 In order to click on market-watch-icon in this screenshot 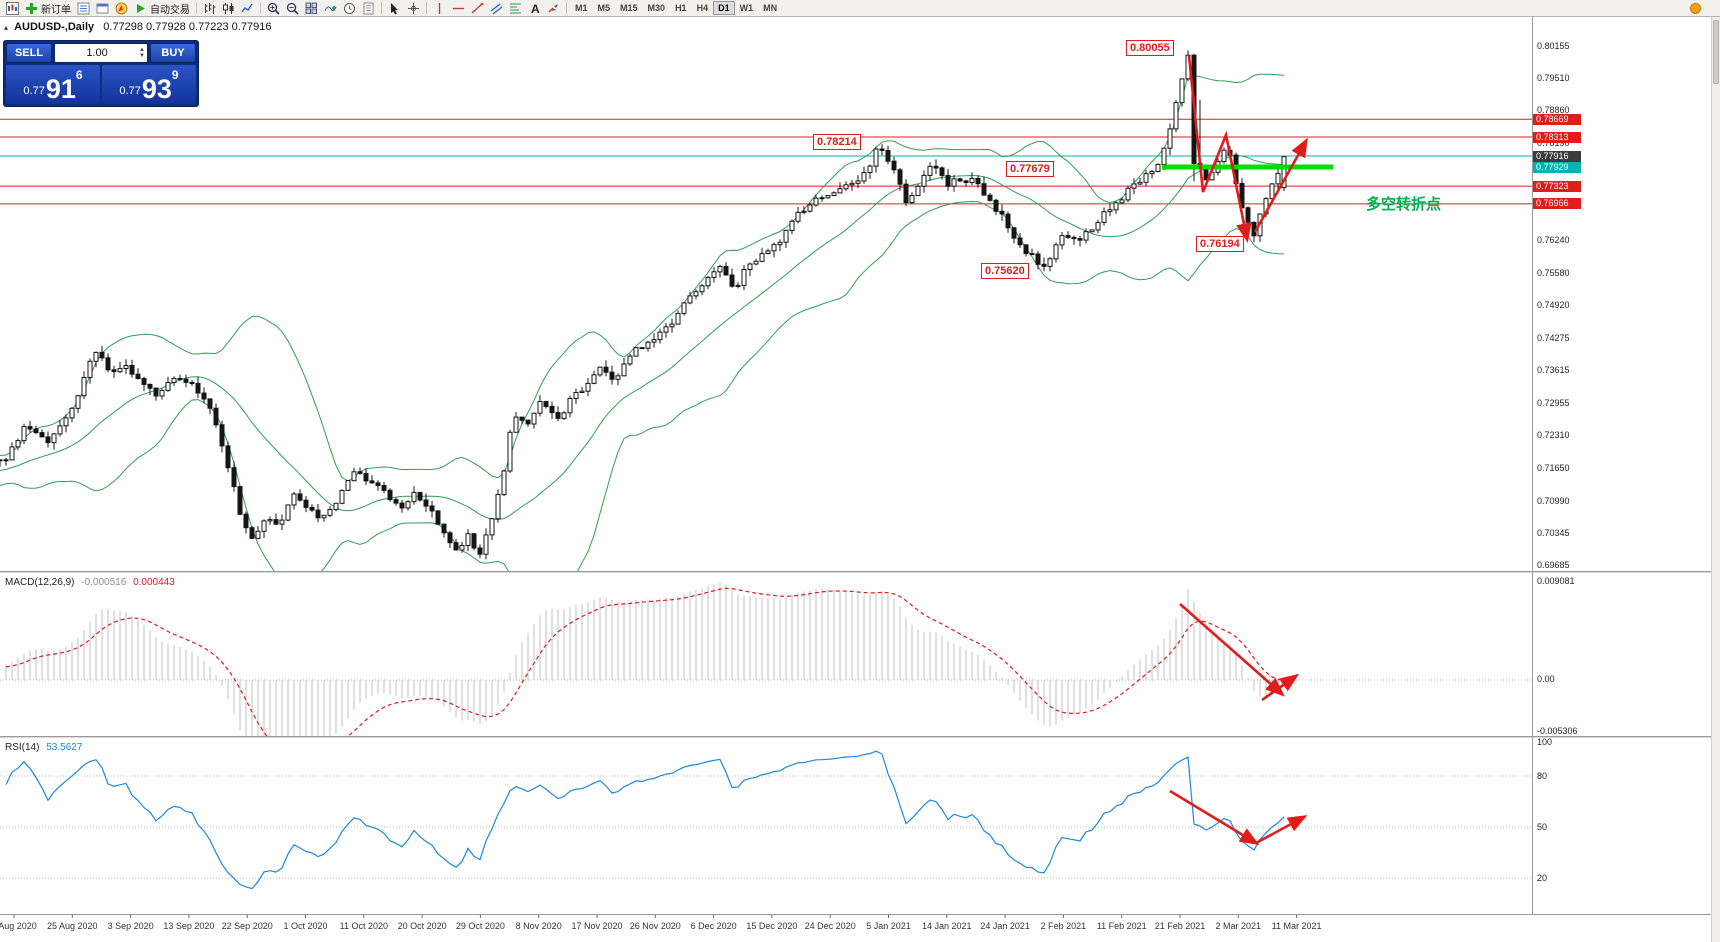, I will do `click(83, 8)`.